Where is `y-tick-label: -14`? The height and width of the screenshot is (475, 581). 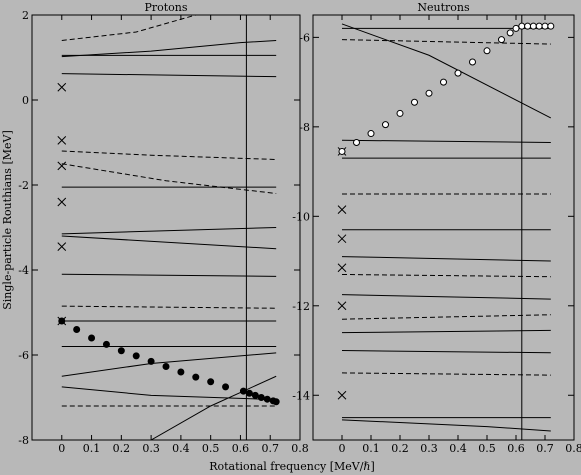 y-tick-label: -14 is located at coordinates (301, 395).